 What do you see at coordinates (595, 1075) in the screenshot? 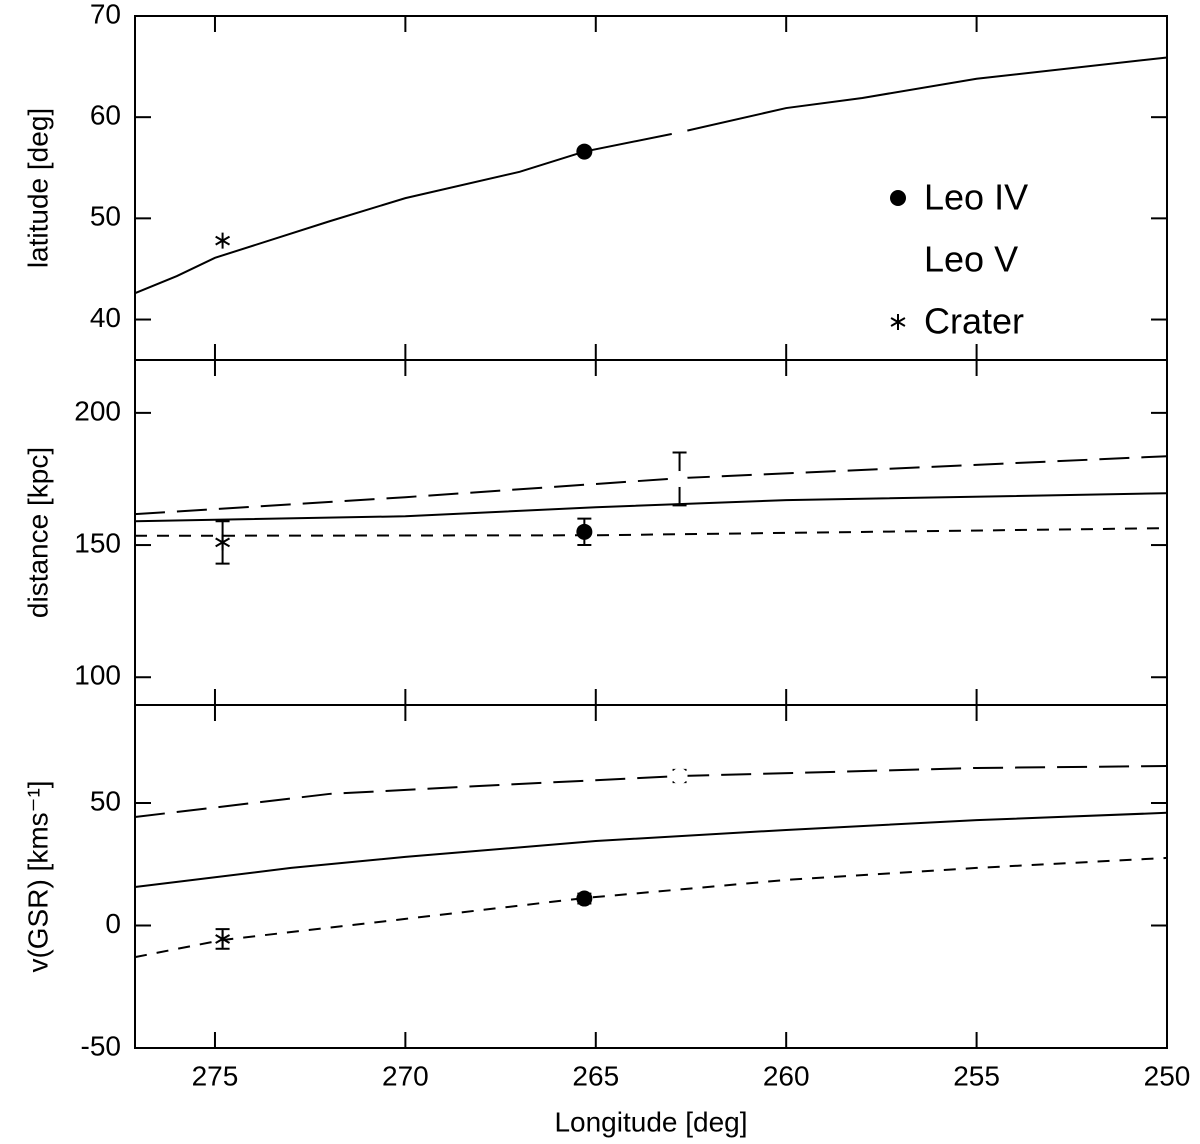
I see `x-tick-label: 265` at bounding box center [595, 1075].